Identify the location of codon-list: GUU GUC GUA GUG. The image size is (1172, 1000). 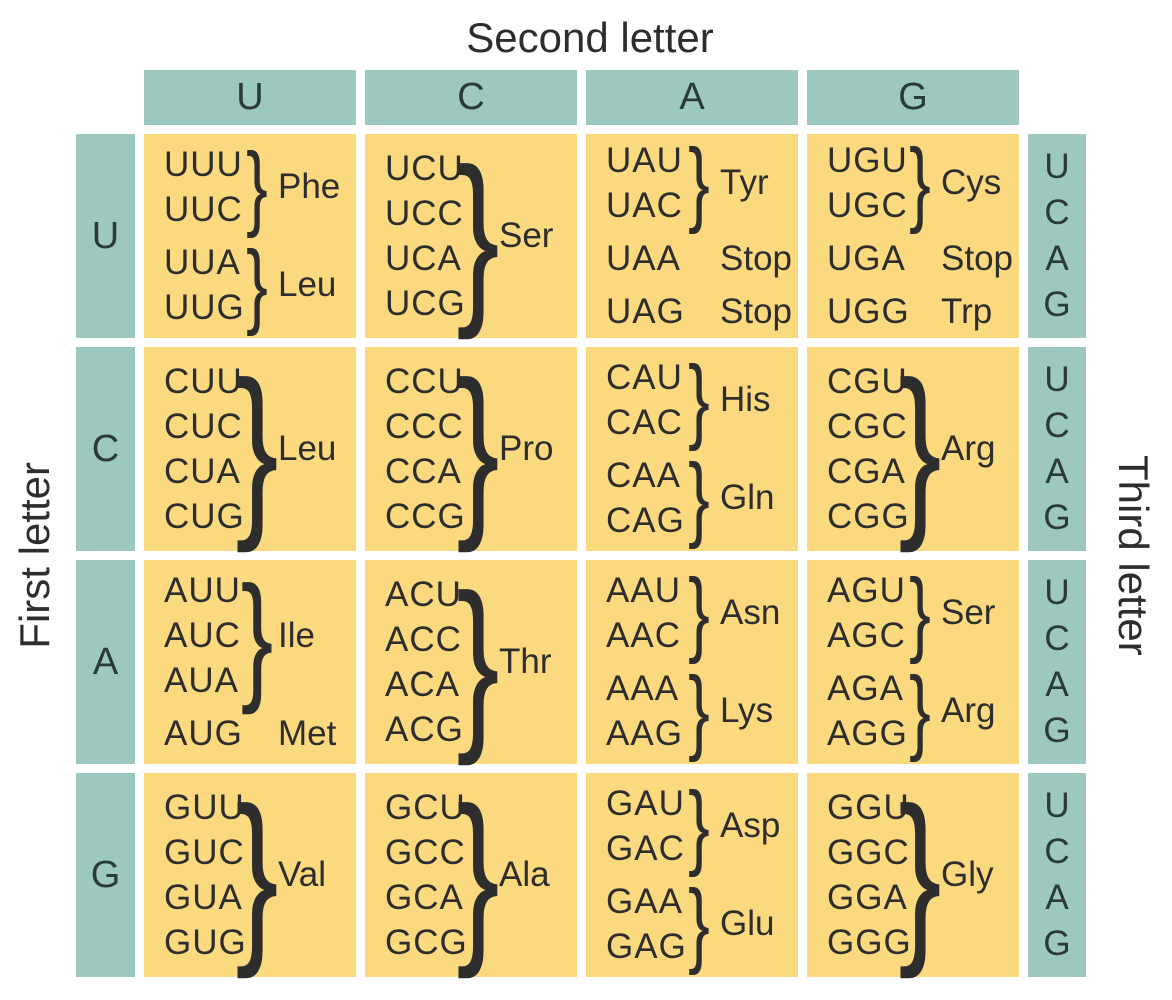
(205, 875).